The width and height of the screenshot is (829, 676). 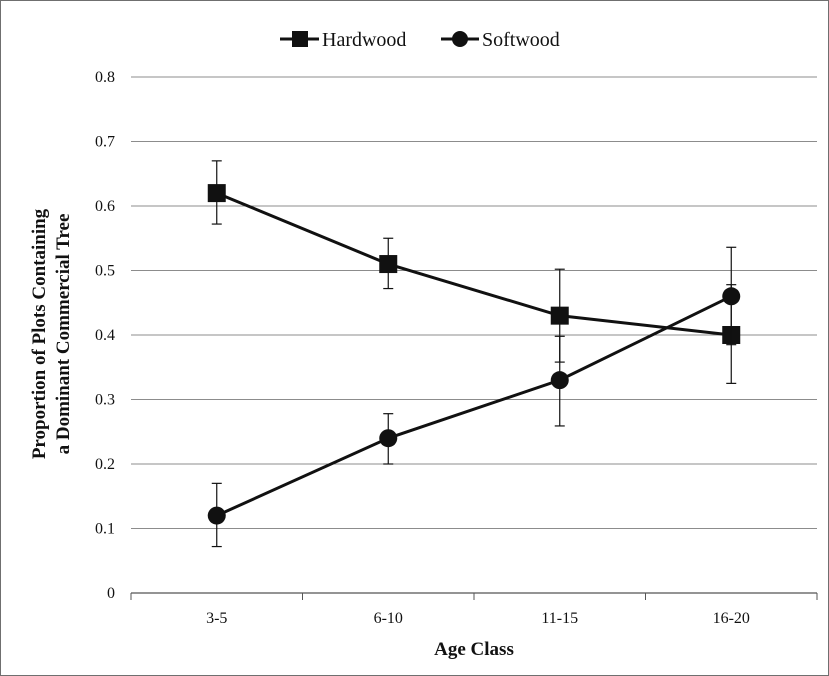 I want to click on y-tick-label: 0.4, so click(x=105, y=335).